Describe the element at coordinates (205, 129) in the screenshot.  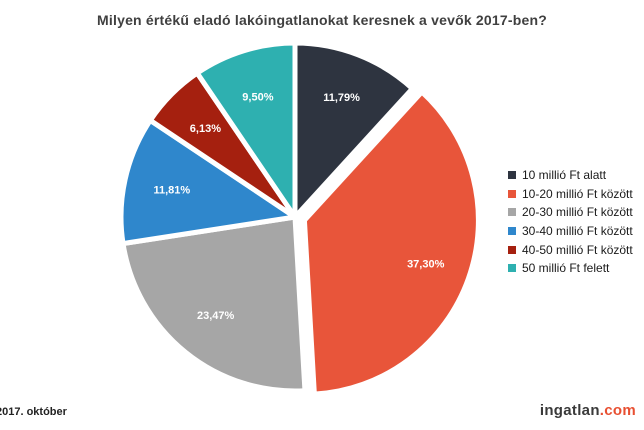
I see `data-label: 6,13%` at that location.